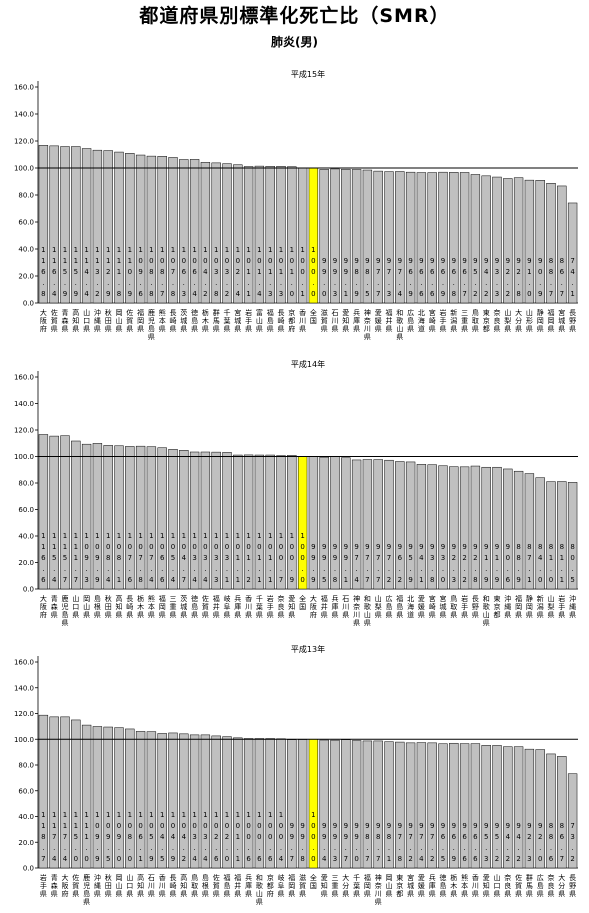  Describe the element at coordinates (367, 610) in the screenshot. I see `category-label: 和歌山県` at that location.